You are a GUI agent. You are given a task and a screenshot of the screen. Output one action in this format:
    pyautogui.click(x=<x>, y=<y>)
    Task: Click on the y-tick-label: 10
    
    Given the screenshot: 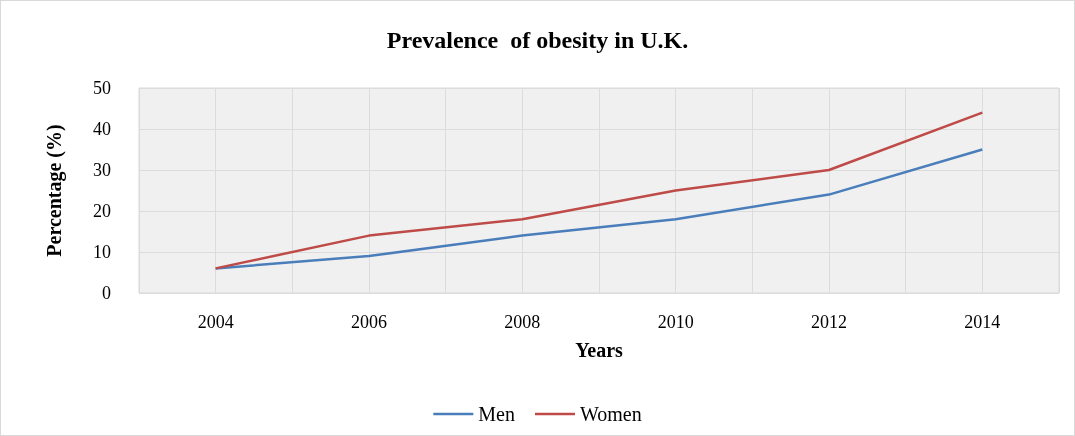 What is the action you would take?
    pyautogui.click(x=102, y=252)
    